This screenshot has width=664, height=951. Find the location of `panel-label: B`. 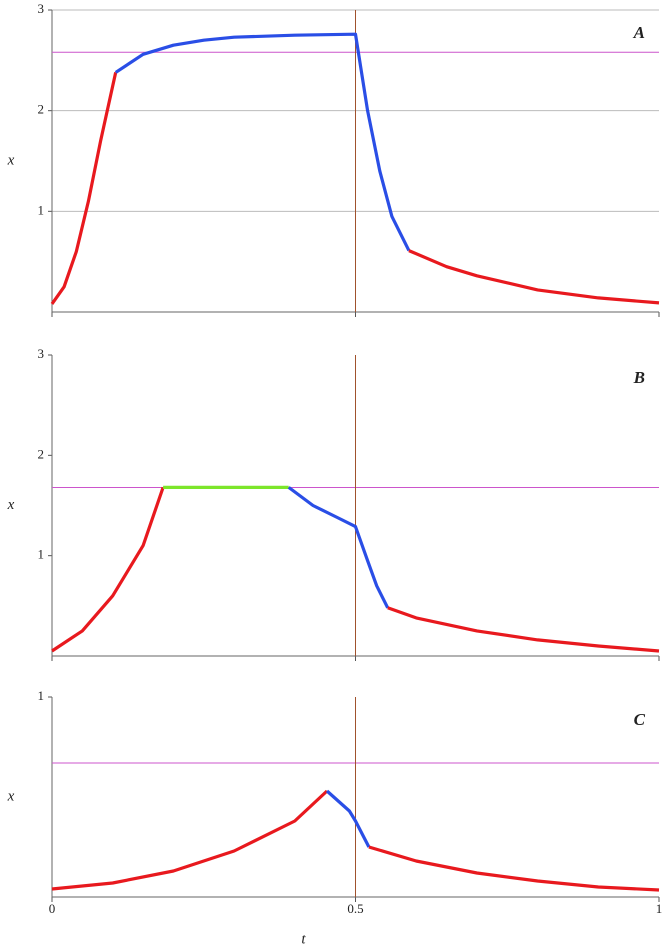

panel-label: B is located at coordinates (639, 377).